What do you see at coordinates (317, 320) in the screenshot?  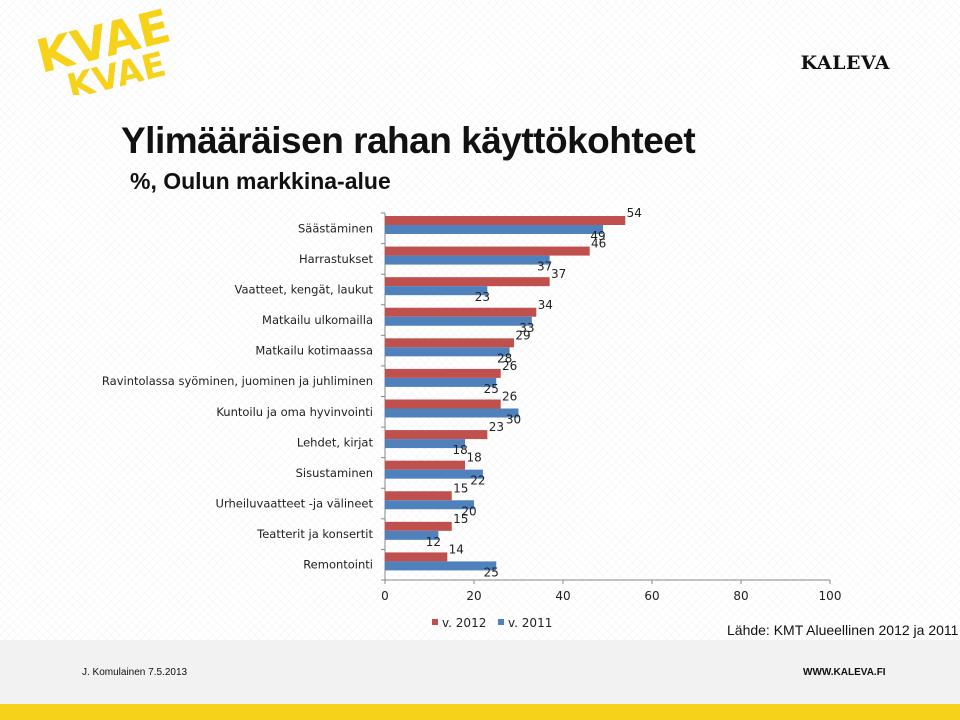 I see `category-label: Matkailu ulkomailla` at bounding box center [317, 320].